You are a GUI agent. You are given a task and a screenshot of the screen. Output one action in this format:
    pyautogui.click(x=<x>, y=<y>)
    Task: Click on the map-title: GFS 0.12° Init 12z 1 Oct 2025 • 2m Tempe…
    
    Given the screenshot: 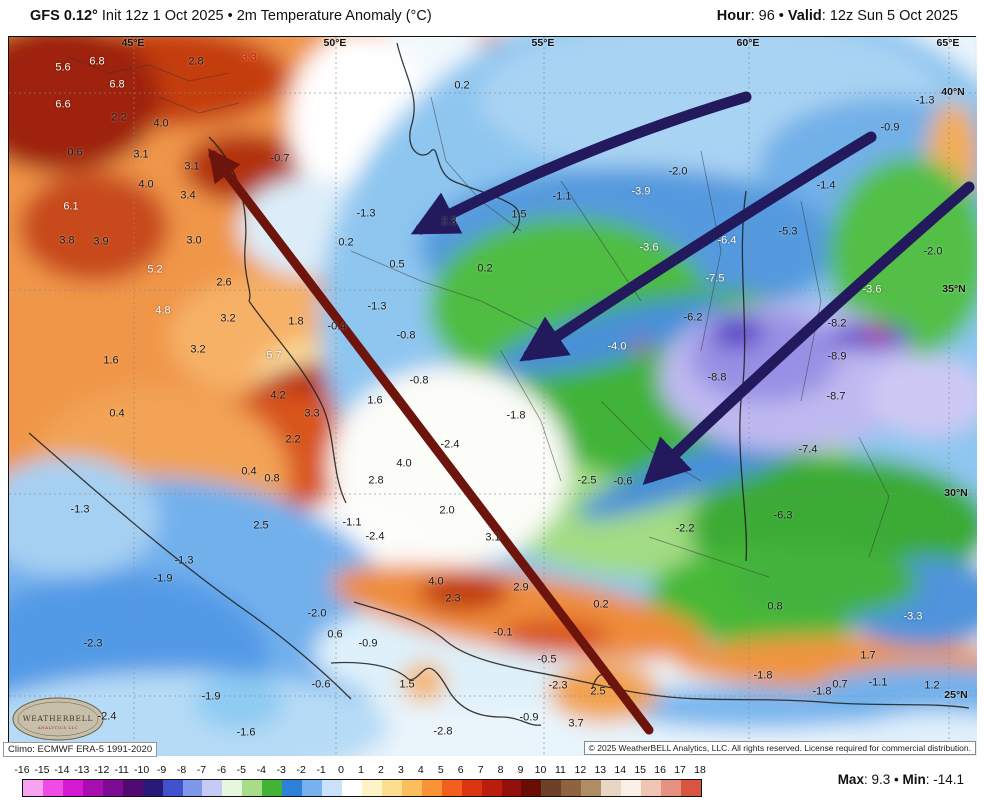 What is the action you would take?
    pyautogui.click(x=231, y=16)
    